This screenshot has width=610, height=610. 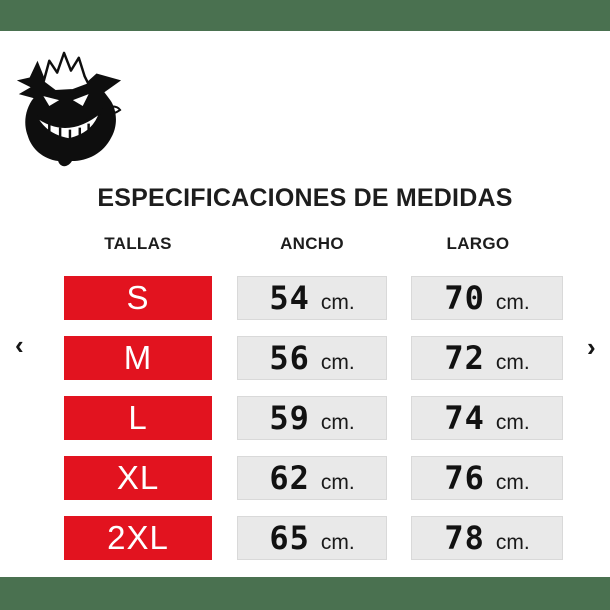 What do you see at coordinates (591, 347) in the screenshot?
I see `carousel-next-arrow: ›` at bounding box center [591, 347].